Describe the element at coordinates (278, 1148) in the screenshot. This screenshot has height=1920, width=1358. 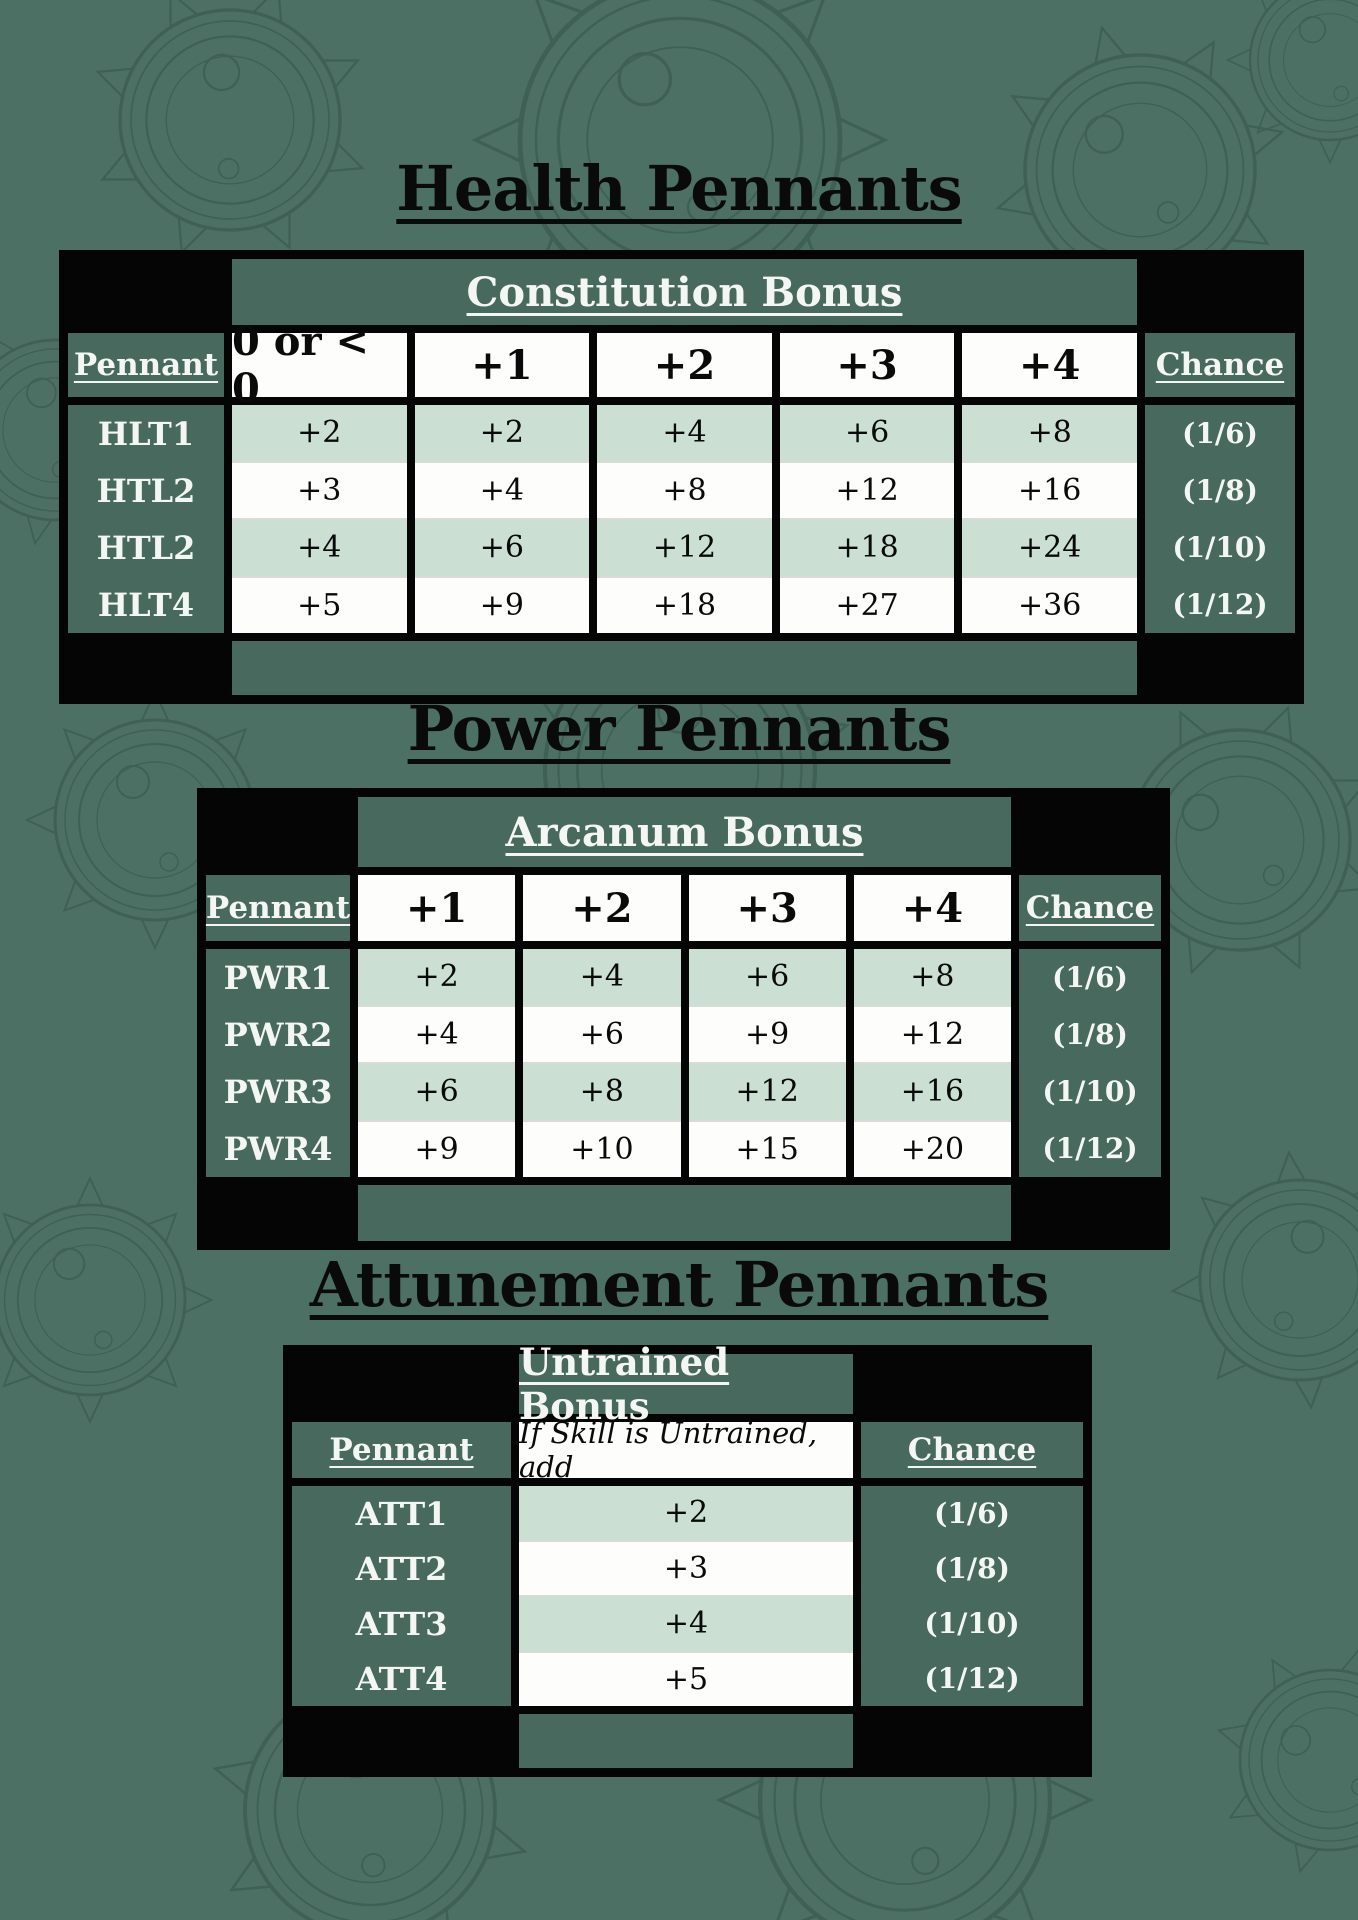
I see `pennant-label: PWR4` at that location.